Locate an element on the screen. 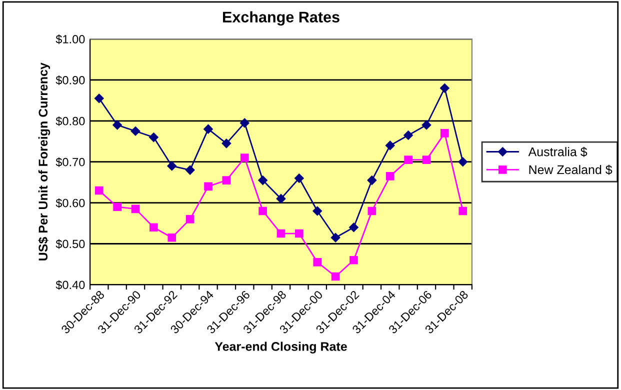 The image size is (621, 390). y-axis-title: US$ Per Unit of Foreign Currency is located at coordinates (44, 161).